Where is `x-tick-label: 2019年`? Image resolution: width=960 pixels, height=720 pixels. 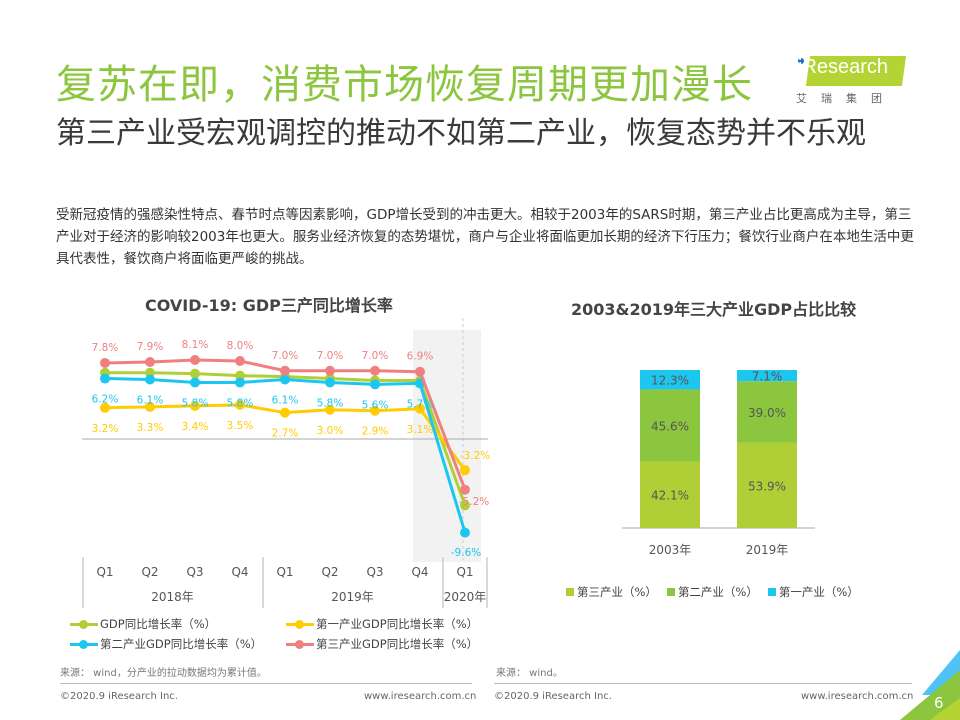
x-tick-label: 2019年 is located at coordinates (767, 550).